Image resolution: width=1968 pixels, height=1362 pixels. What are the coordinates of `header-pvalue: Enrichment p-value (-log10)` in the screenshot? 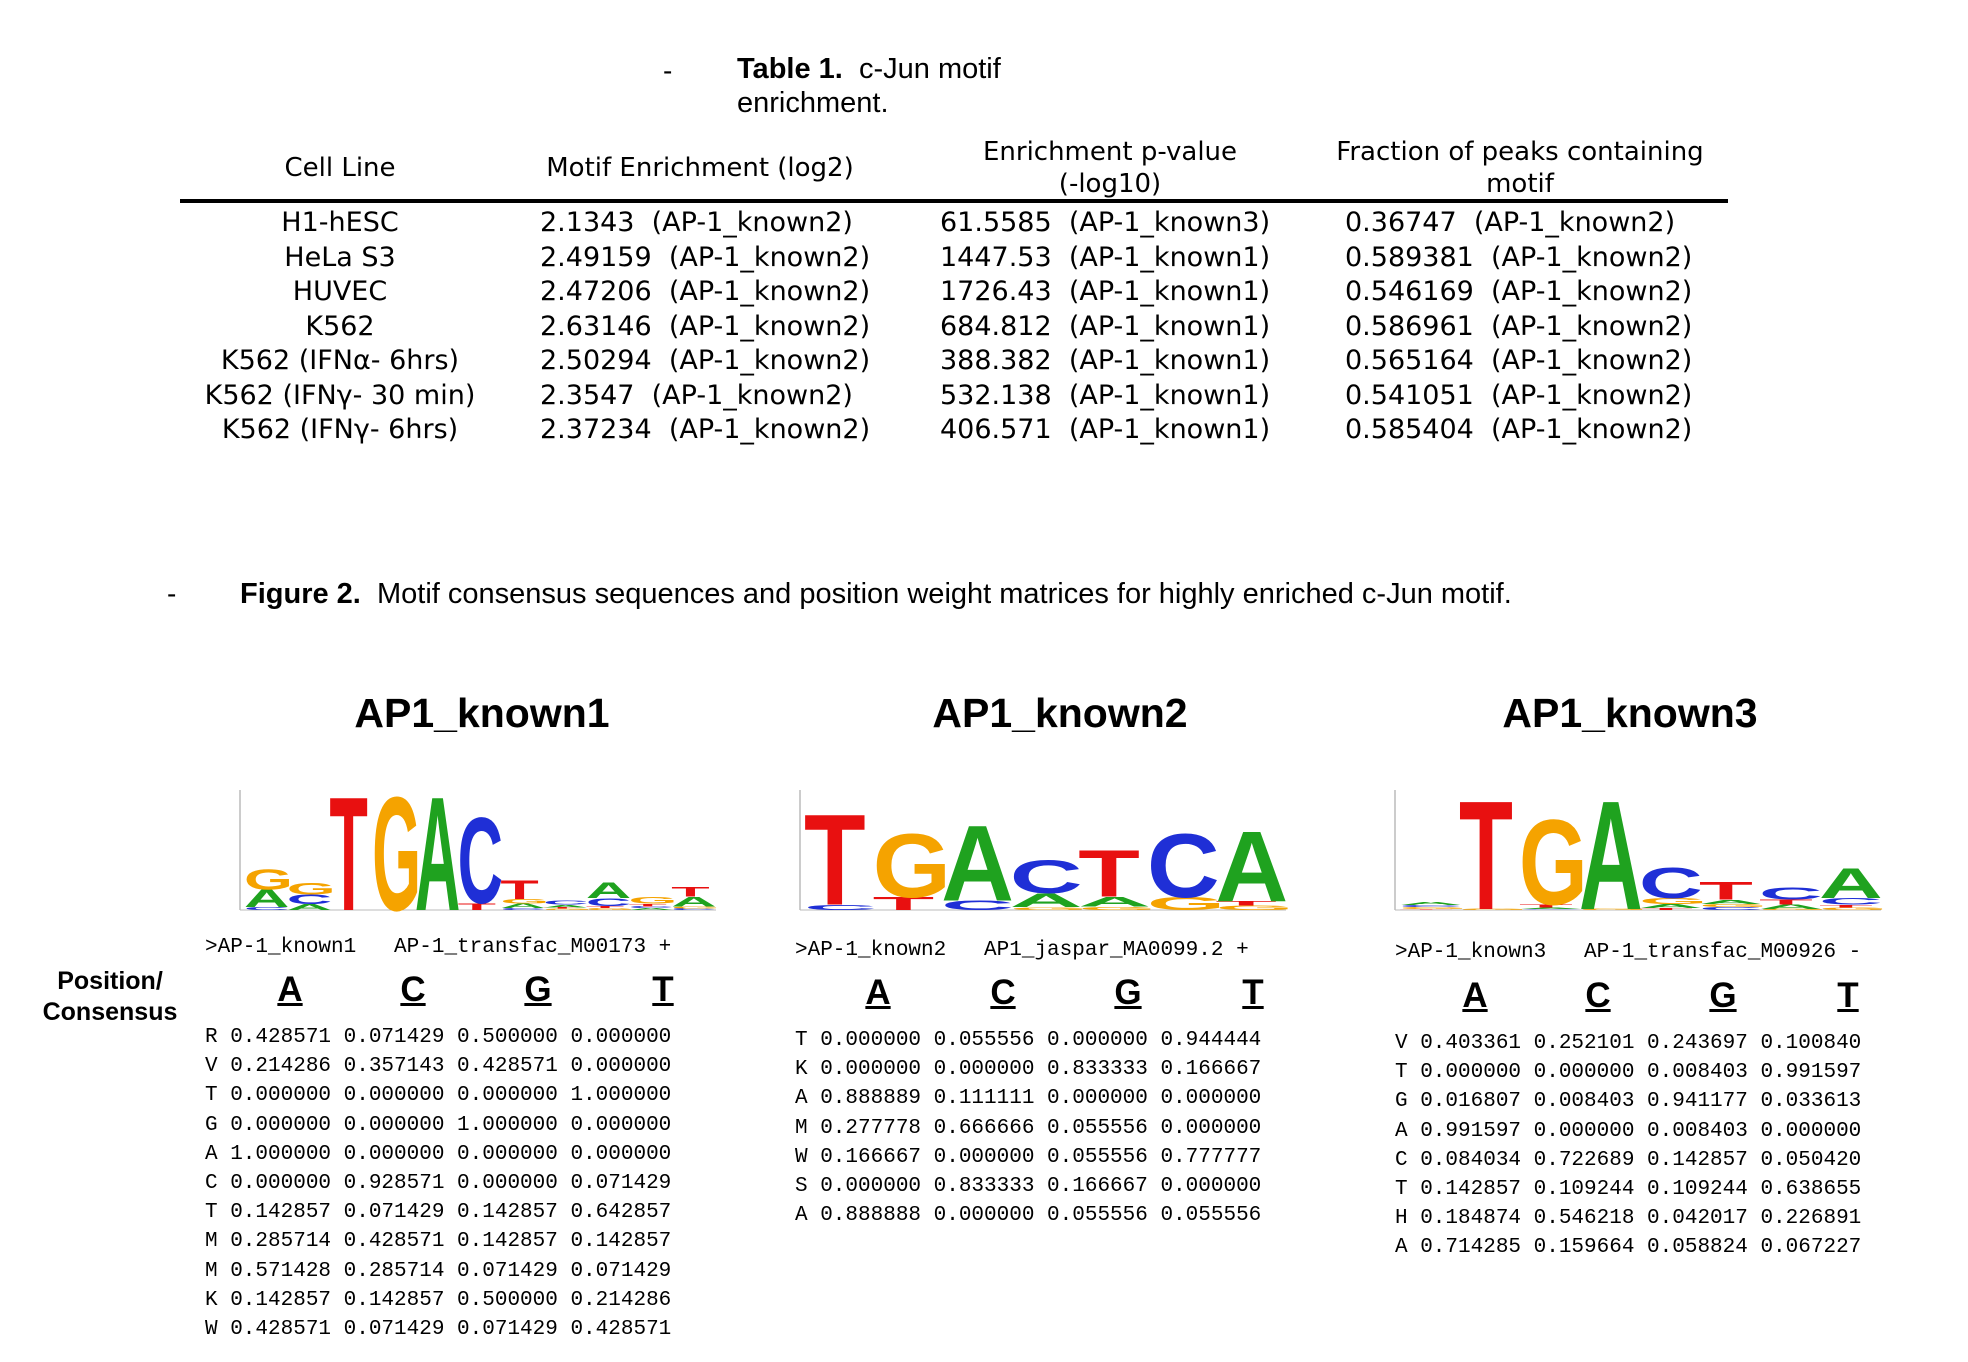 It's located at (1110, 168).